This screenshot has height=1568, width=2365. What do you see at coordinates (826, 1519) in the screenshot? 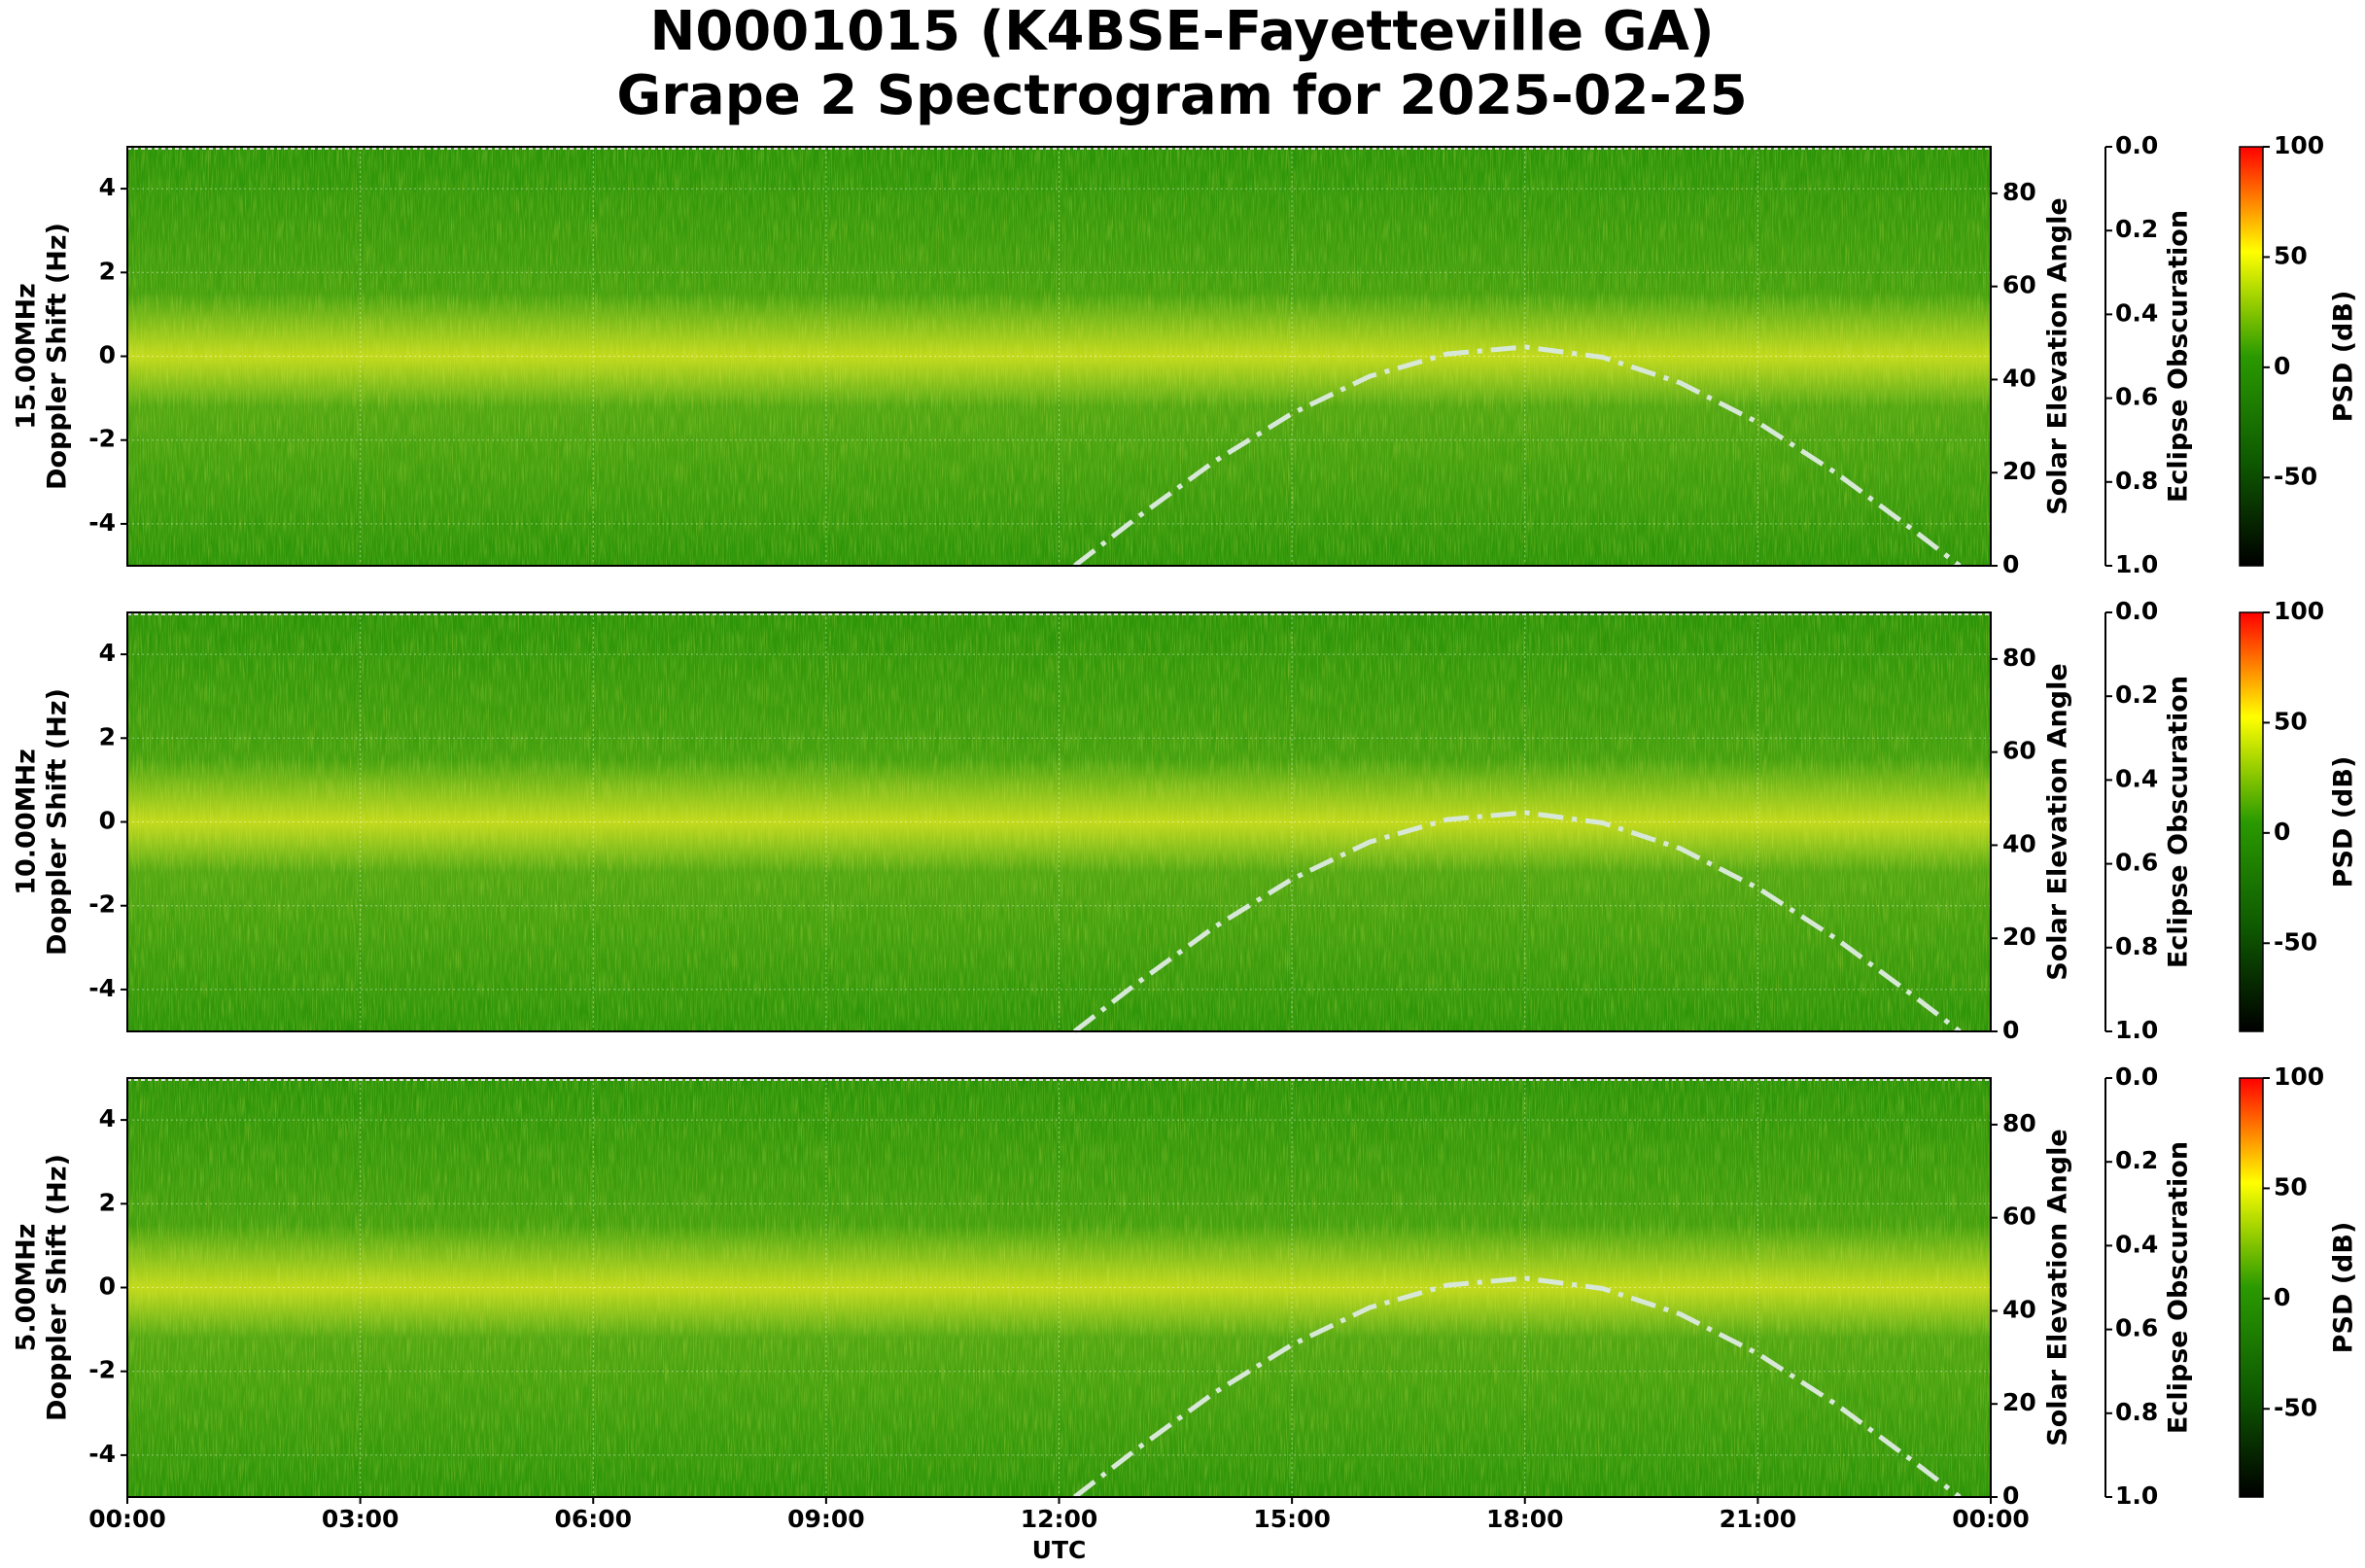
I see `x-tick-label: 09:00` at bounding box center [826, 1519].